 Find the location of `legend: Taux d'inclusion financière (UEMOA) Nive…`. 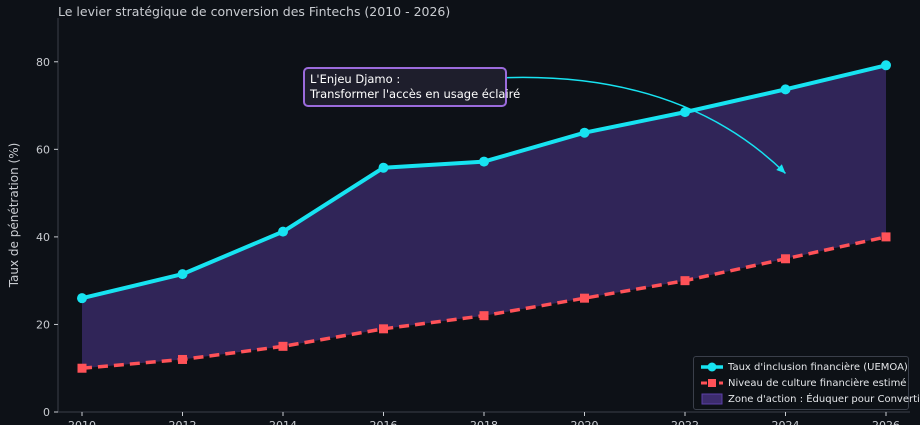

legend: Taux d'inclusion financière (UEMOA) Nive… is located at coordinates (806, 383).